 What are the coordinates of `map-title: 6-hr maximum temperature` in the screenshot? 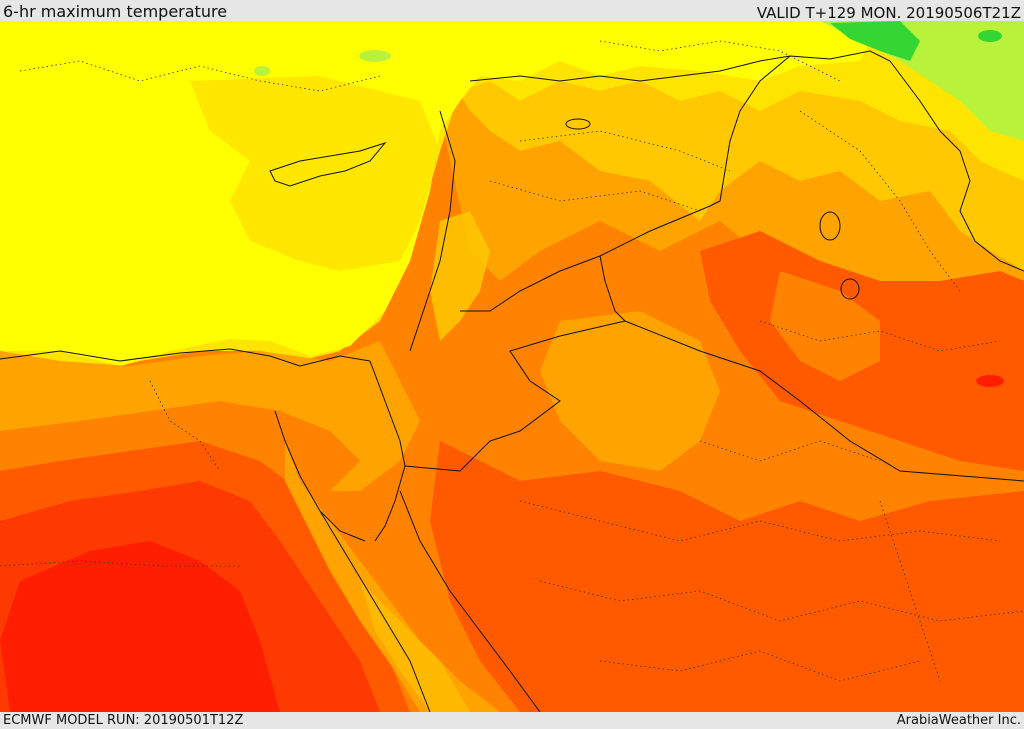 It's located at (115, 11).